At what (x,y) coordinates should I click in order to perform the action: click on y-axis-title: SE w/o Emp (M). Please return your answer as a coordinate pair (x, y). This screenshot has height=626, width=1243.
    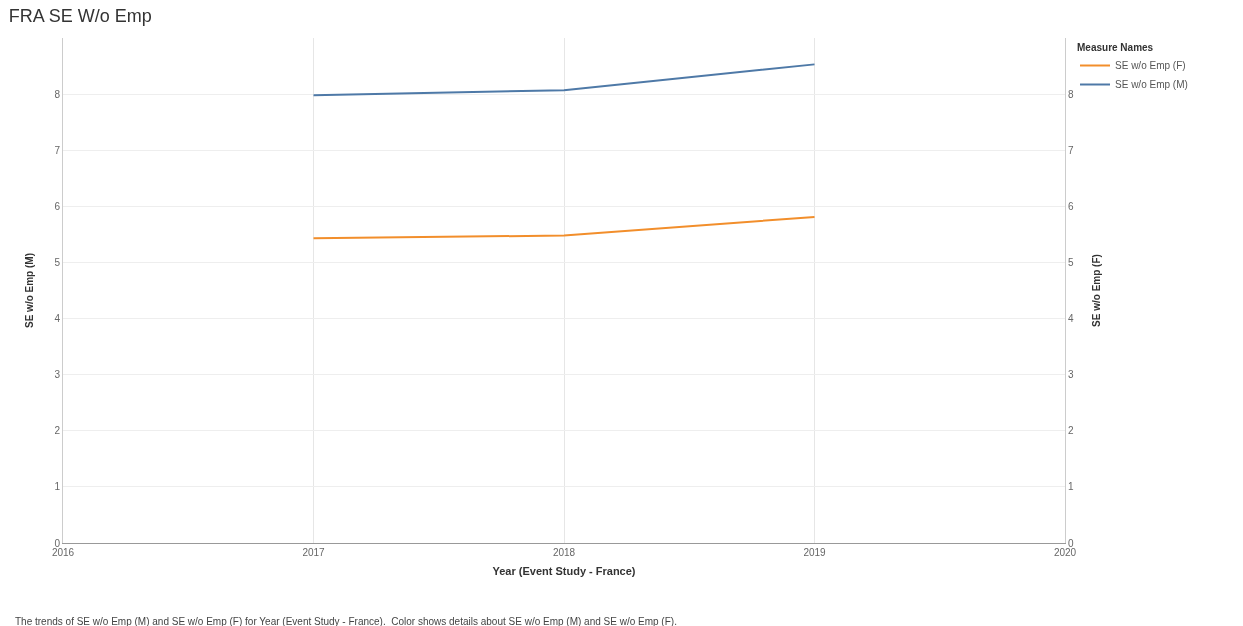
    Looking at the image, I should click on (29, 290).